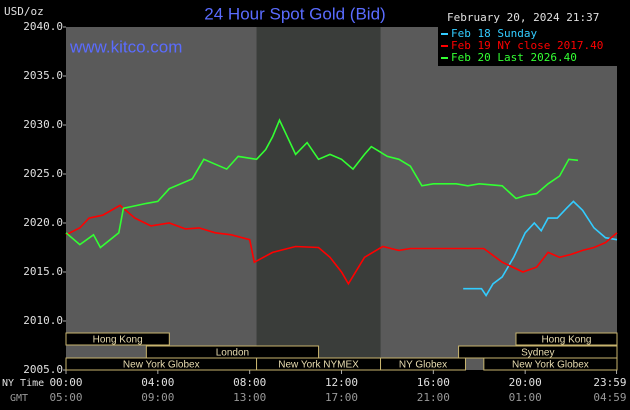 The image size is (630, 410). What do you see at coordinates (609, 382) in the screenshot?
I see `x-tick-label: 23:59` at bounding box center [609, 382].